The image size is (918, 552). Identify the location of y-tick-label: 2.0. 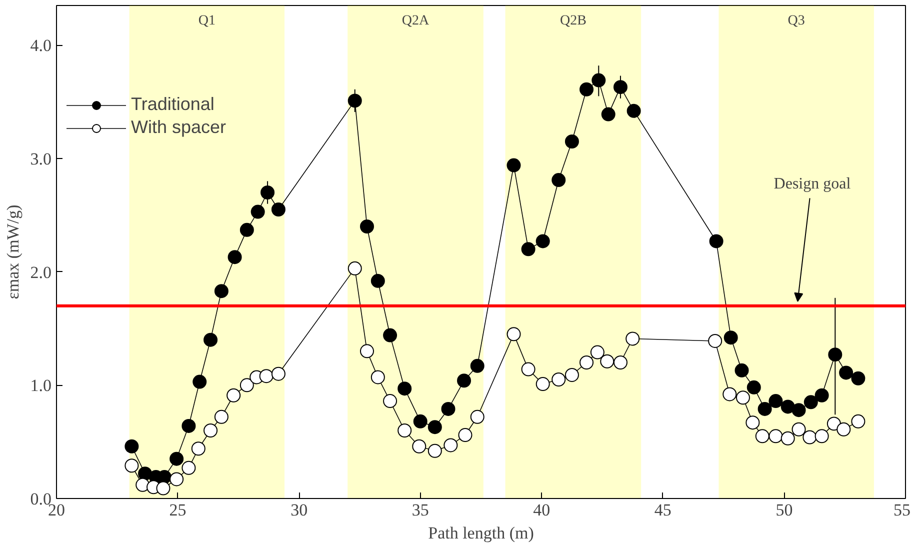
(41, 272).